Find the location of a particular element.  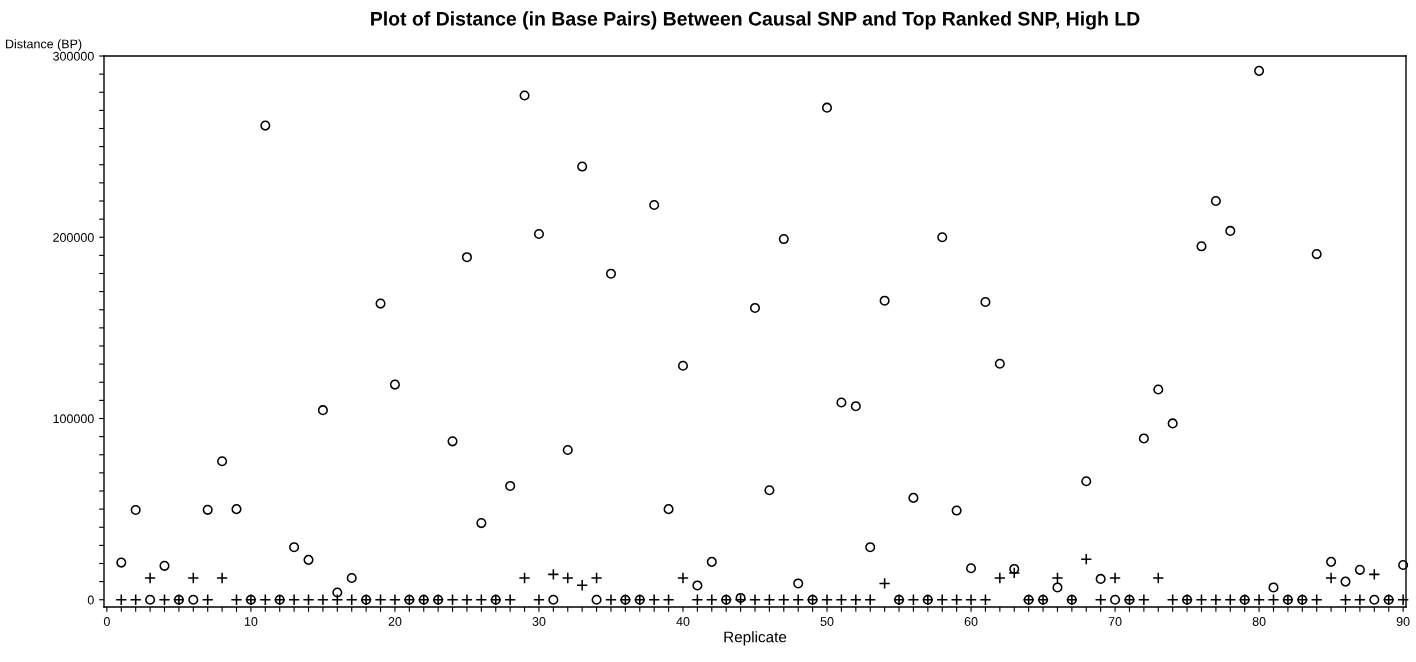

y-tick-label: 100000 is located at coordinates (73, 419).